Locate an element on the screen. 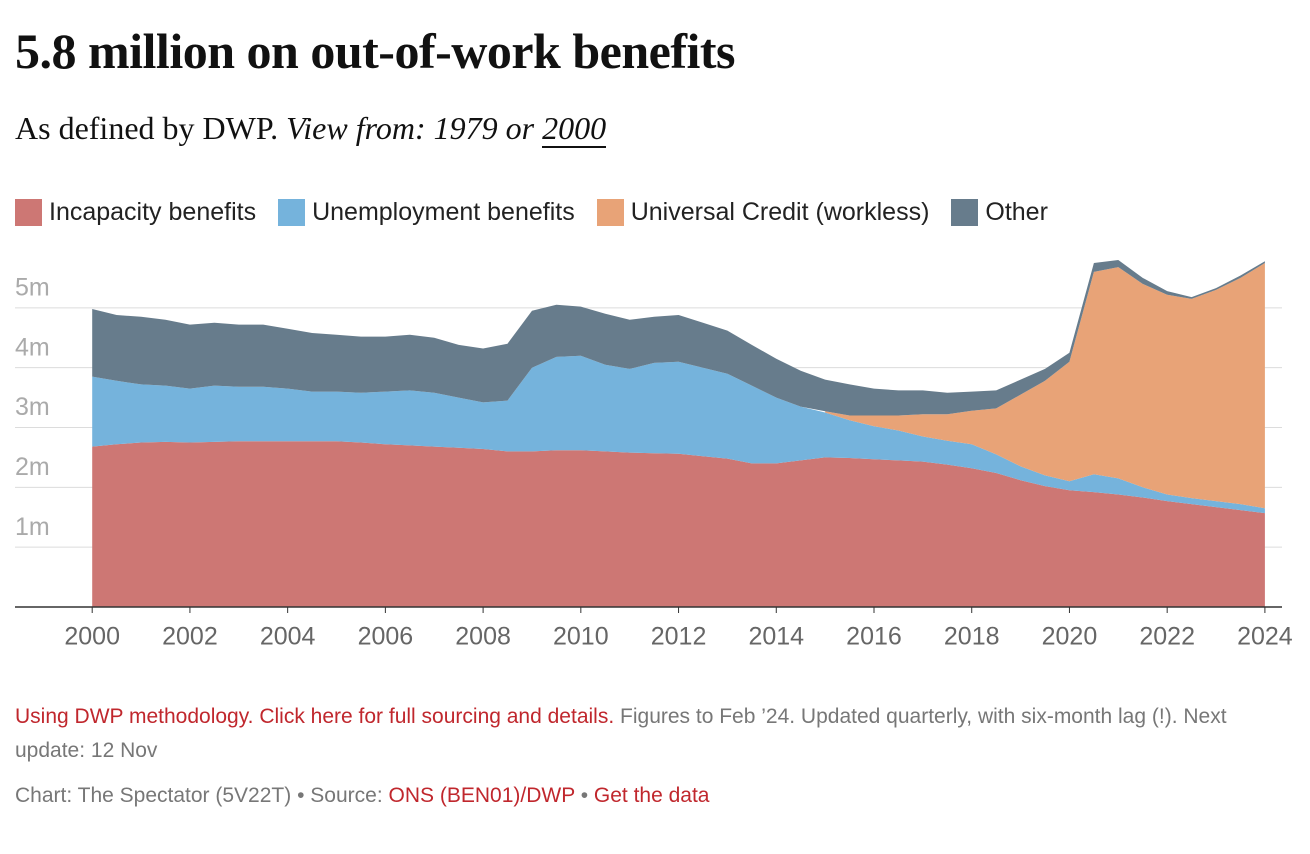 This screenshot has width=1310, height=854. view-option: 1979 is located at coordinates (465, 128).